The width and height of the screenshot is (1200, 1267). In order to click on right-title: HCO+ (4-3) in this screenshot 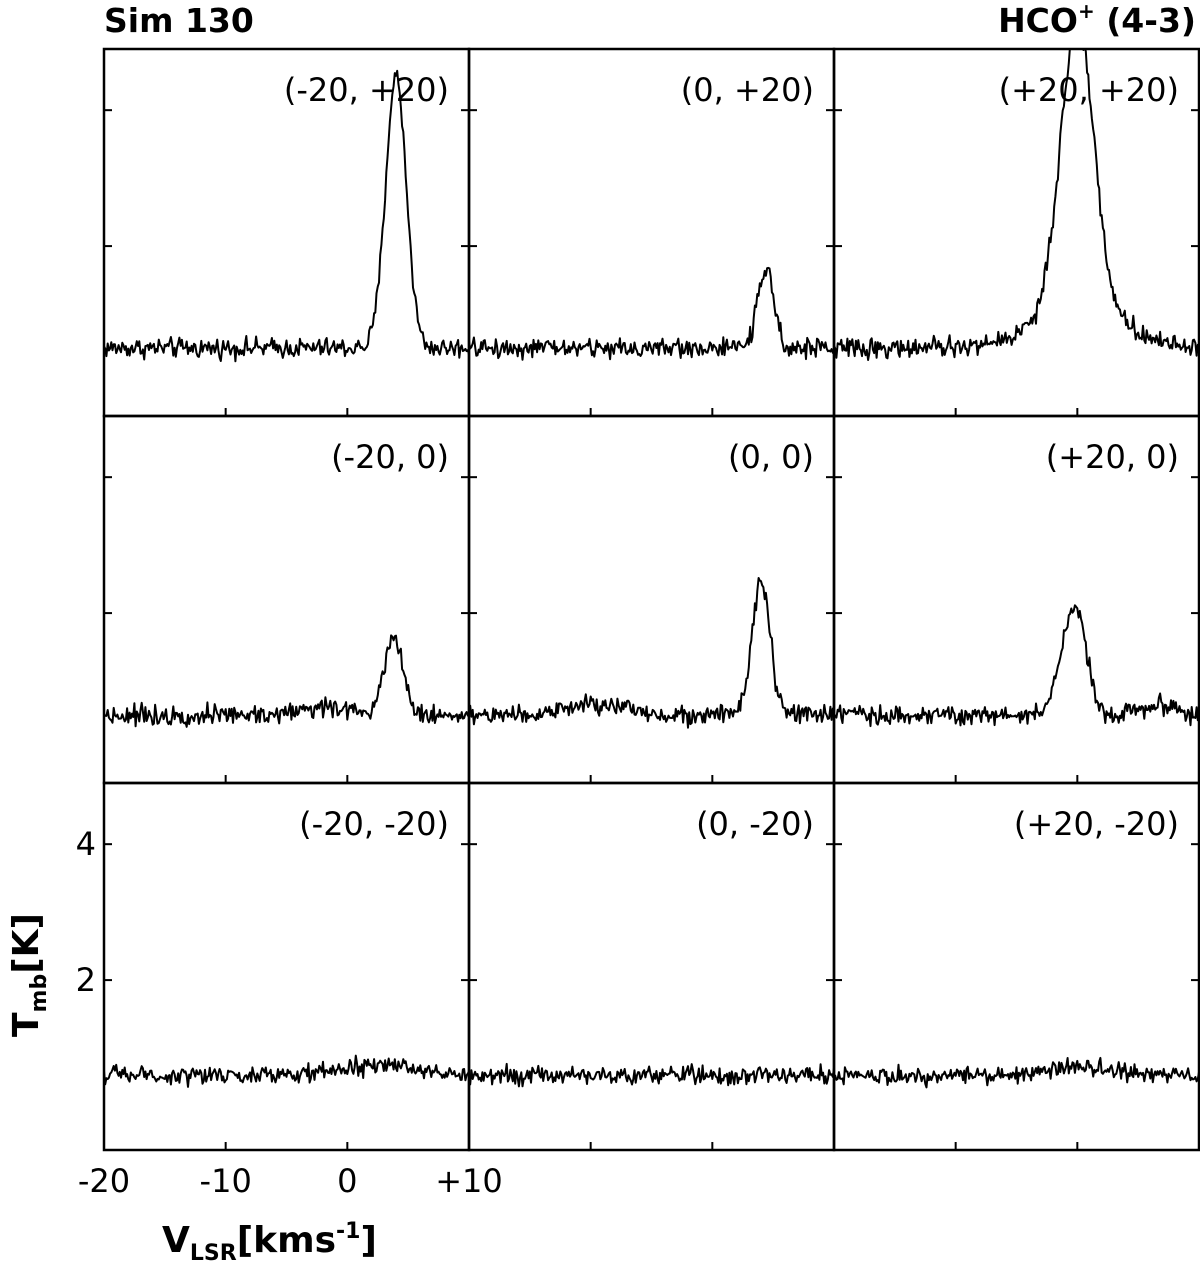, I will do `click(1097, 20)`.